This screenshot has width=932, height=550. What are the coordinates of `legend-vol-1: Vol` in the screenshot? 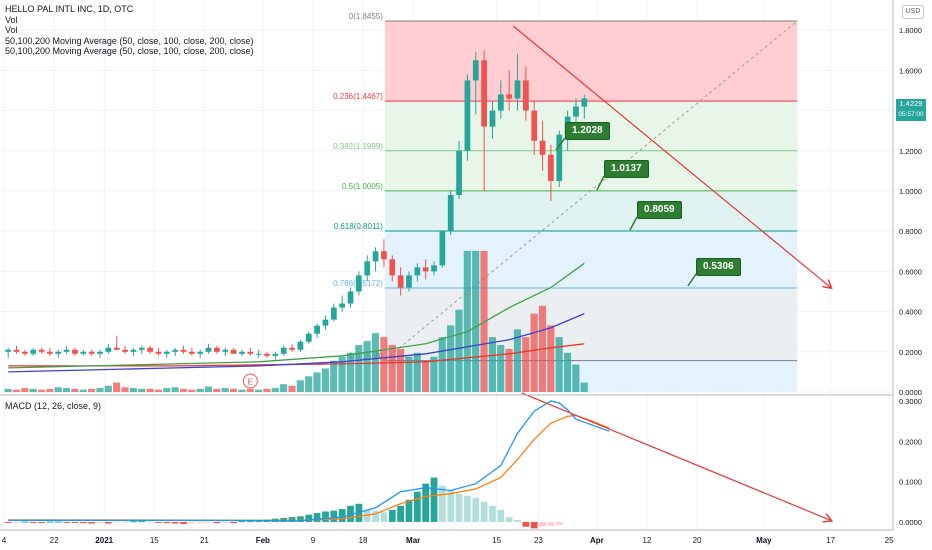 It's located at (11, 19).